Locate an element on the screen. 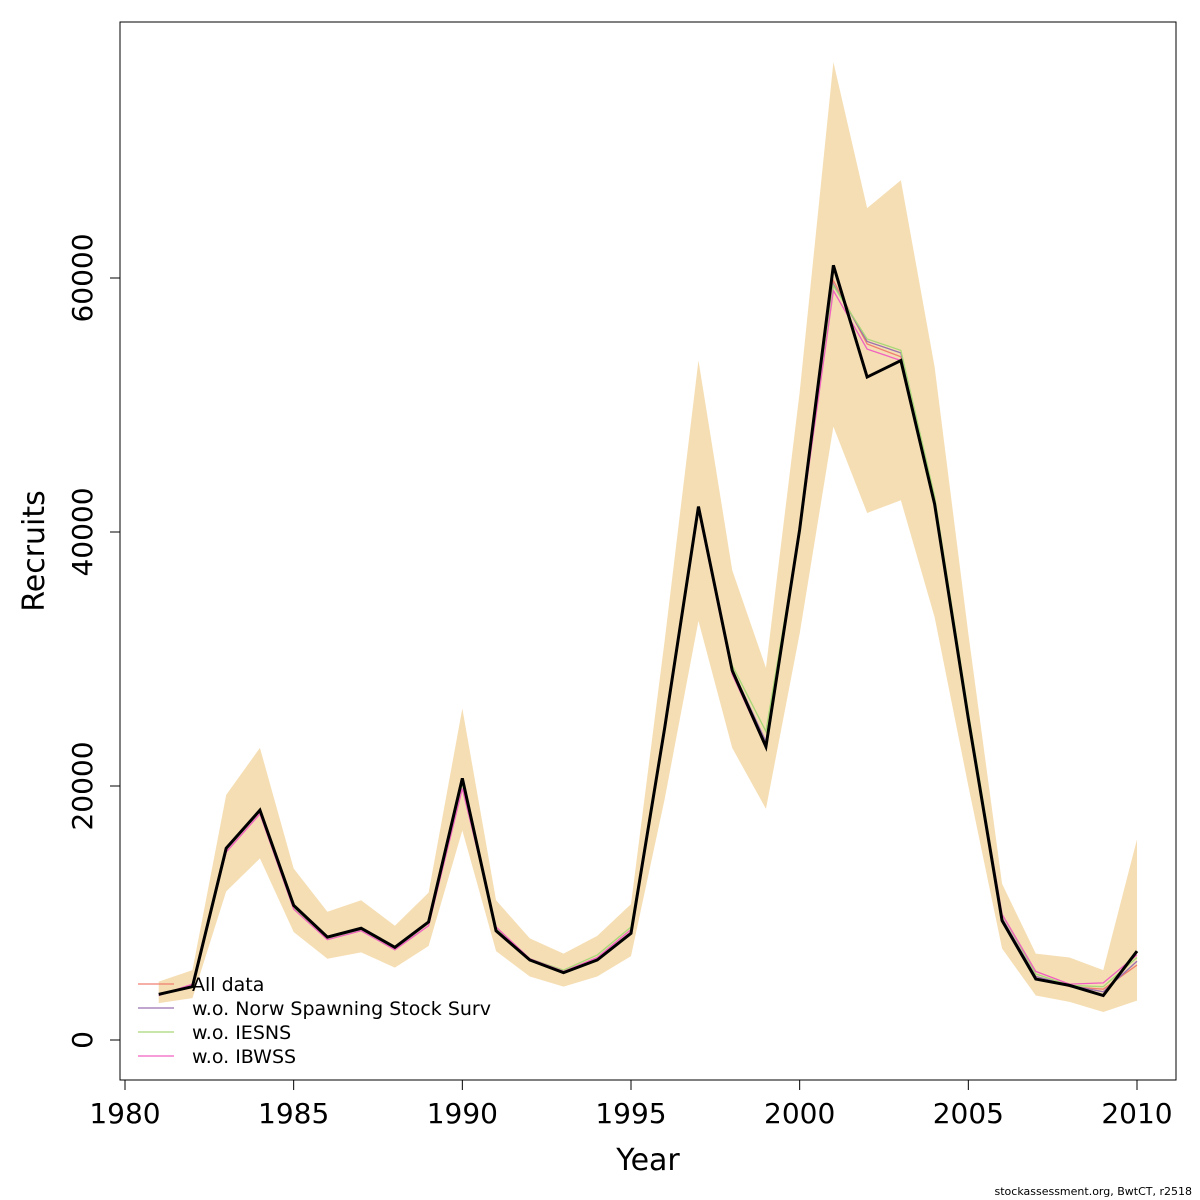 The height and width of the screenshot is (1200, 1200). x-tick-label: 1990 is located at coordinates (462, 1113).